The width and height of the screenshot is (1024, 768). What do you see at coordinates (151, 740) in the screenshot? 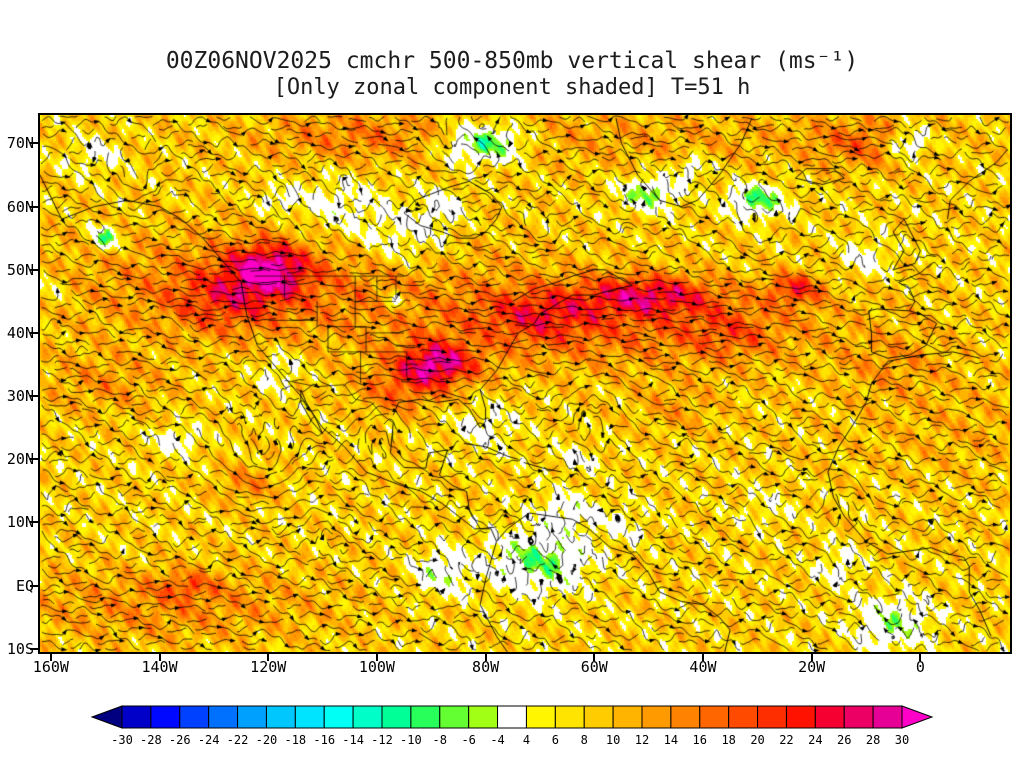
I see `colorbar-tick-label: -28` at bounding box center [151, 740].